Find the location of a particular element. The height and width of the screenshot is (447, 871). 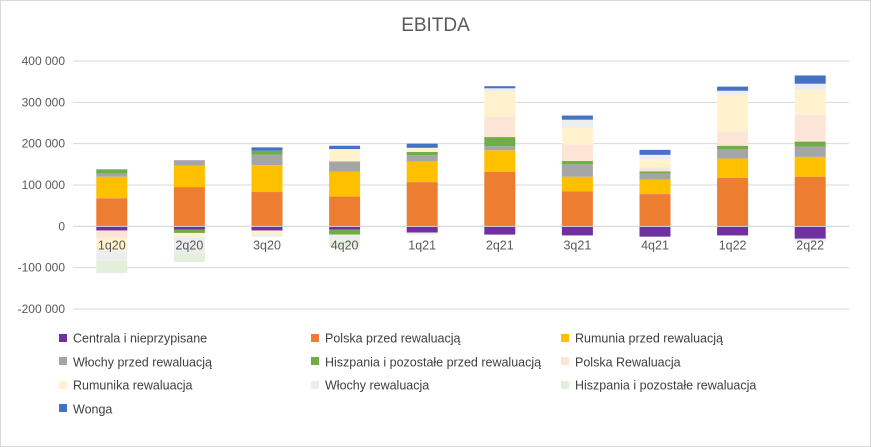

legend-label: Rumunia przed rewaluacją is located at coordinates (649, 338).